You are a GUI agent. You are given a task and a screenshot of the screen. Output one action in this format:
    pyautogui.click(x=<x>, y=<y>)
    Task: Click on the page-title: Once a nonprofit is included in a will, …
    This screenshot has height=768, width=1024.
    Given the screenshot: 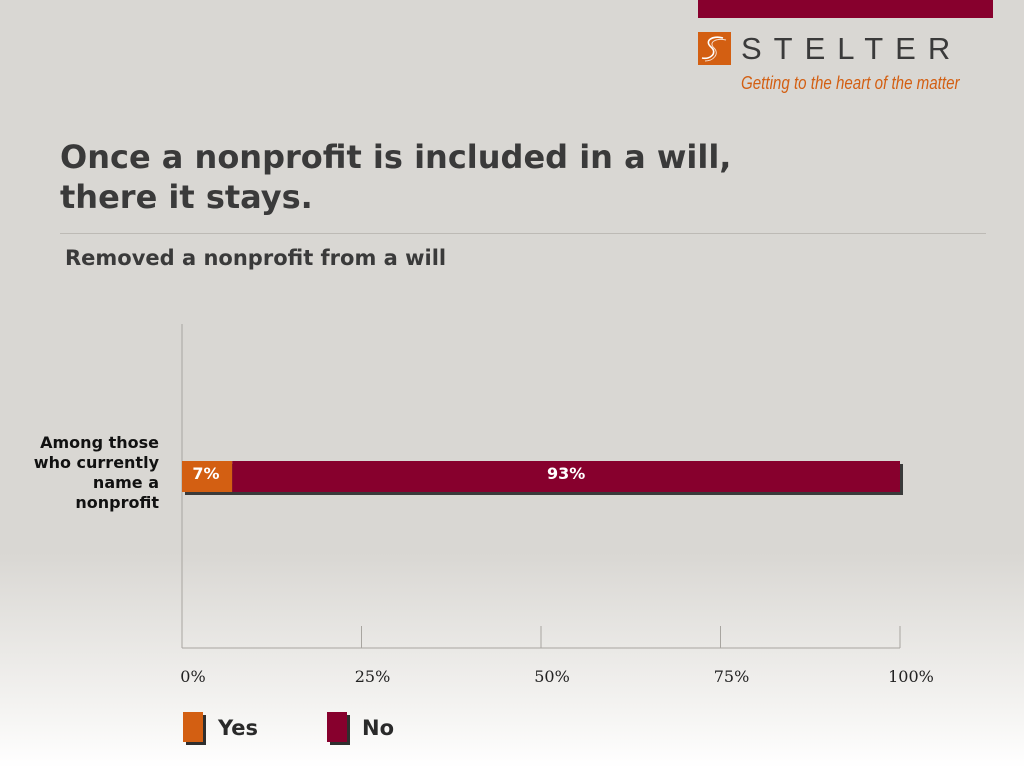 What is the action you would take?
    pyautogui.click(x=440, y=177)
    